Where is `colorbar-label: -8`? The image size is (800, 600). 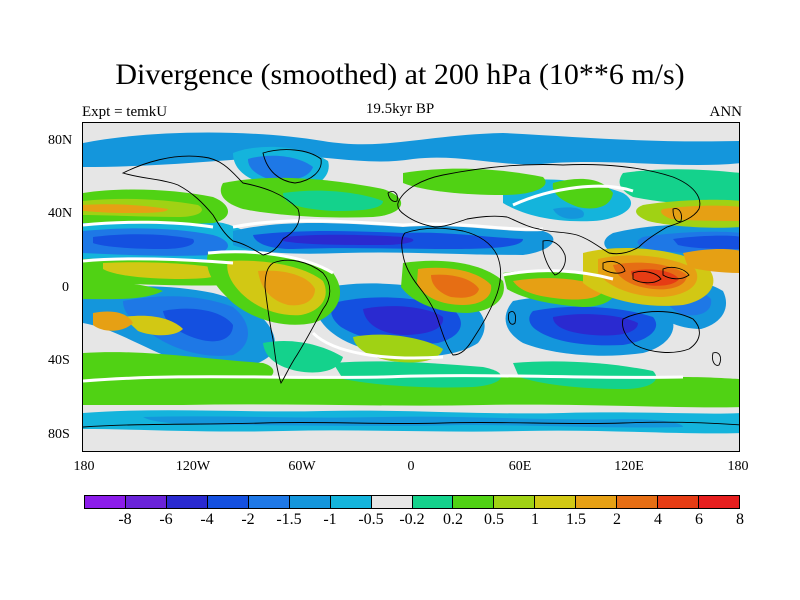
colorbar-label: -8 is located at coordinates (125, 519).